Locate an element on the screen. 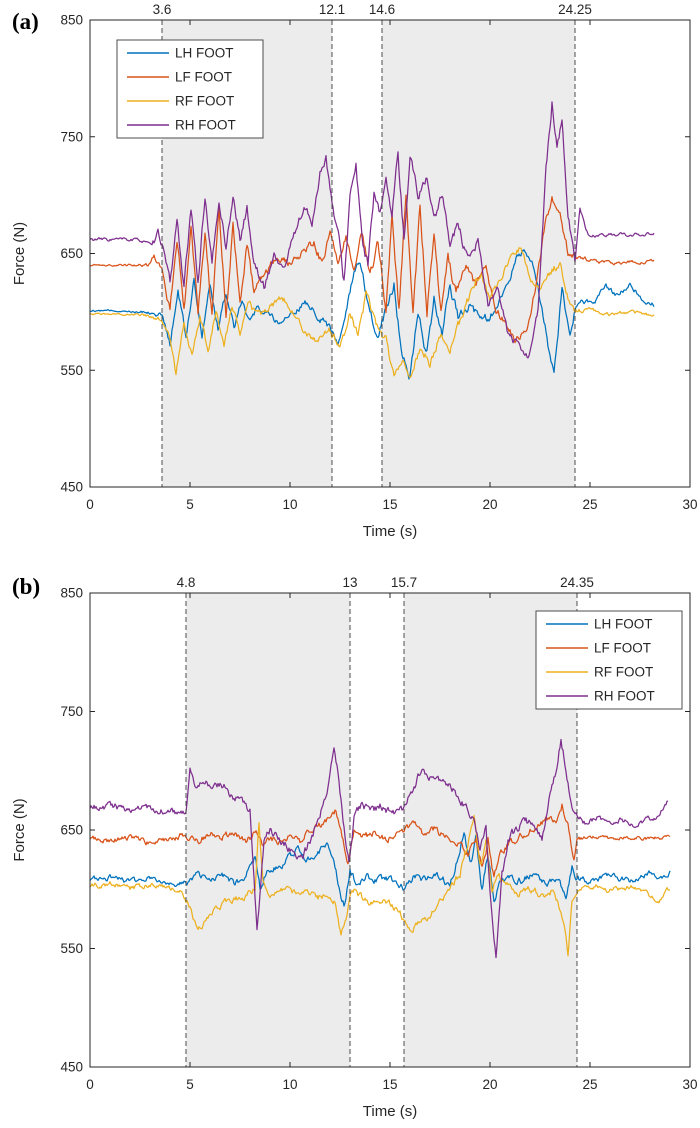 The image size is (700, 1128). event-label: 15.7 is located at coordinates (404, 582).